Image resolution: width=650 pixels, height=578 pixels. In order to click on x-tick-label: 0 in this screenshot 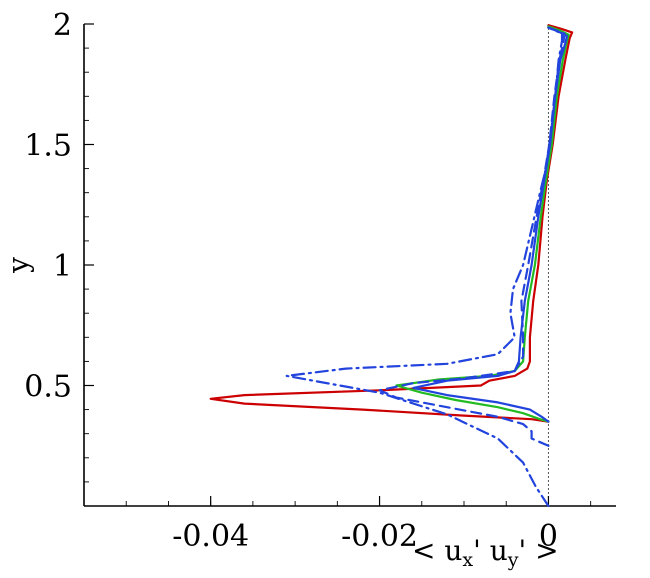, I will do `click(548, 536)`.